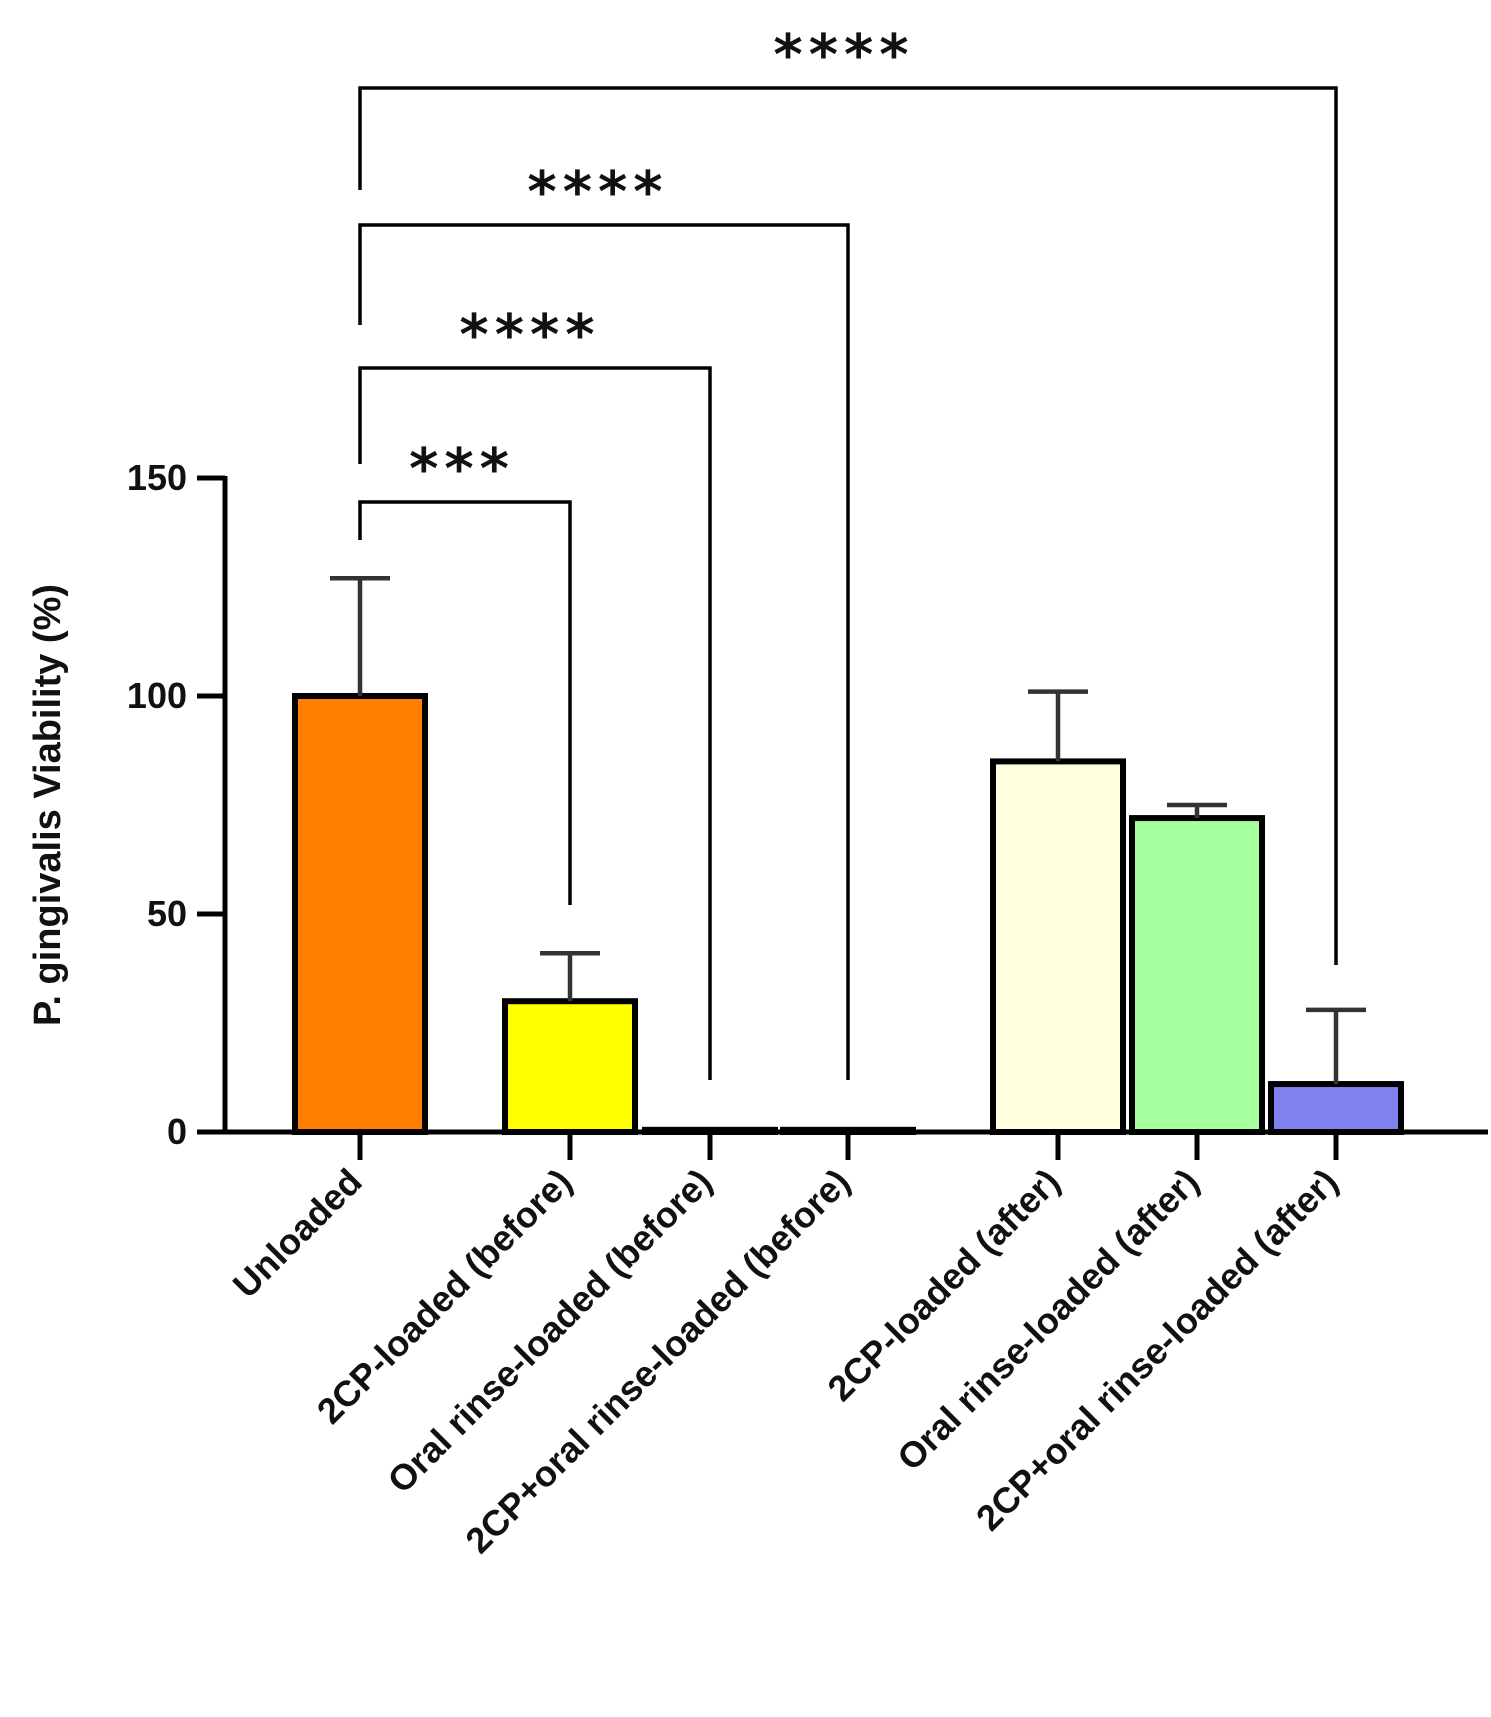 Image resolution: width=1491 pixels, height=1717 pixels. I want to click on y-tick-label: 50, so click(167, 913).